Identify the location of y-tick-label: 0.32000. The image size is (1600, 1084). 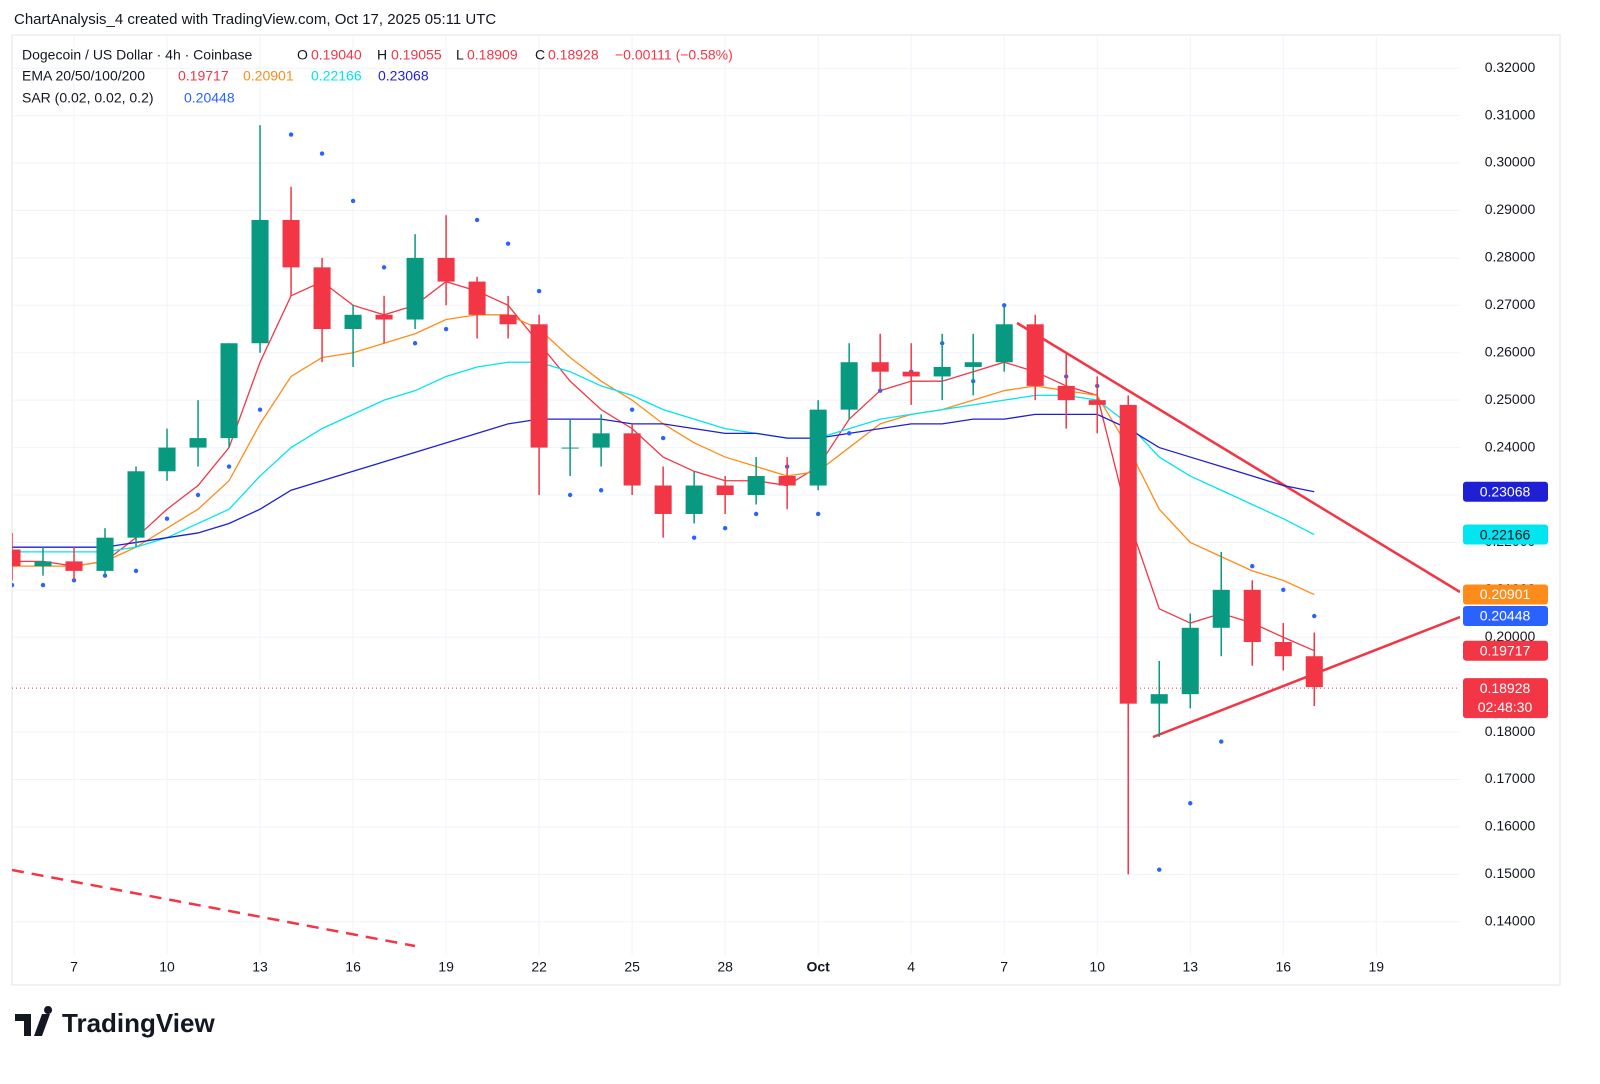
(1510, 67).